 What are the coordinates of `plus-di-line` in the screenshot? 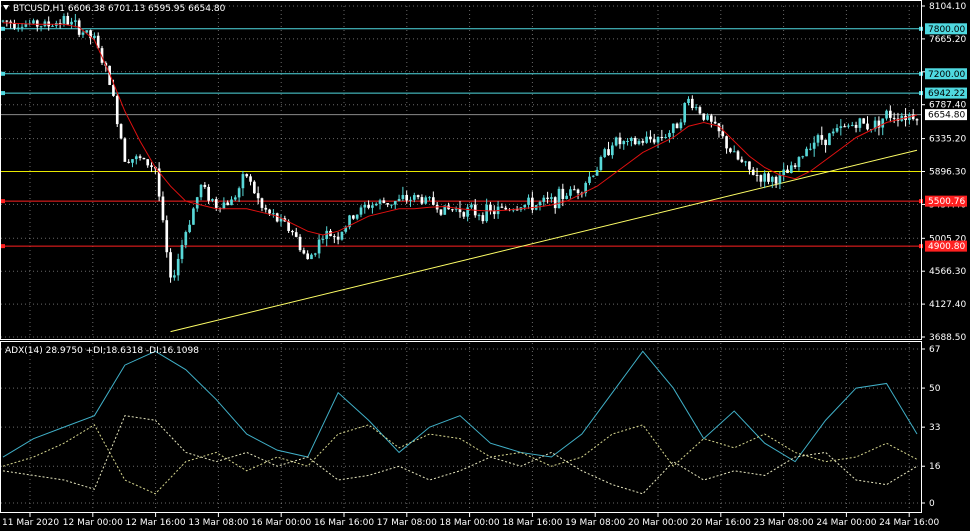 It's located at (460, 459).